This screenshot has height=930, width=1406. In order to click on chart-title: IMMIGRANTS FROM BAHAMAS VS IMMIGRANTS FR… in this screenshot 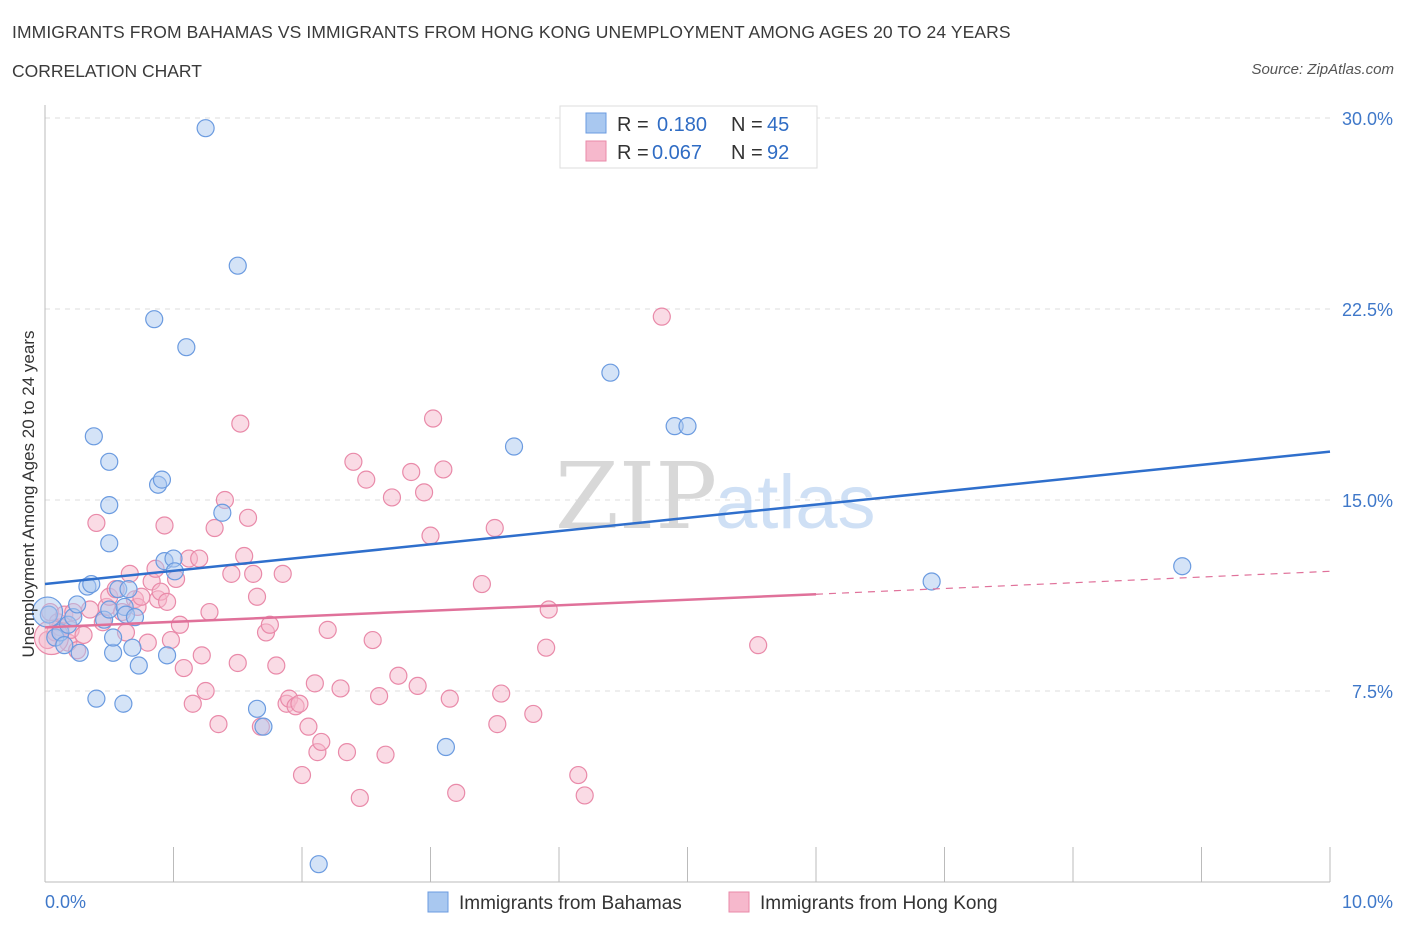, I will do `click(511, 32)`.